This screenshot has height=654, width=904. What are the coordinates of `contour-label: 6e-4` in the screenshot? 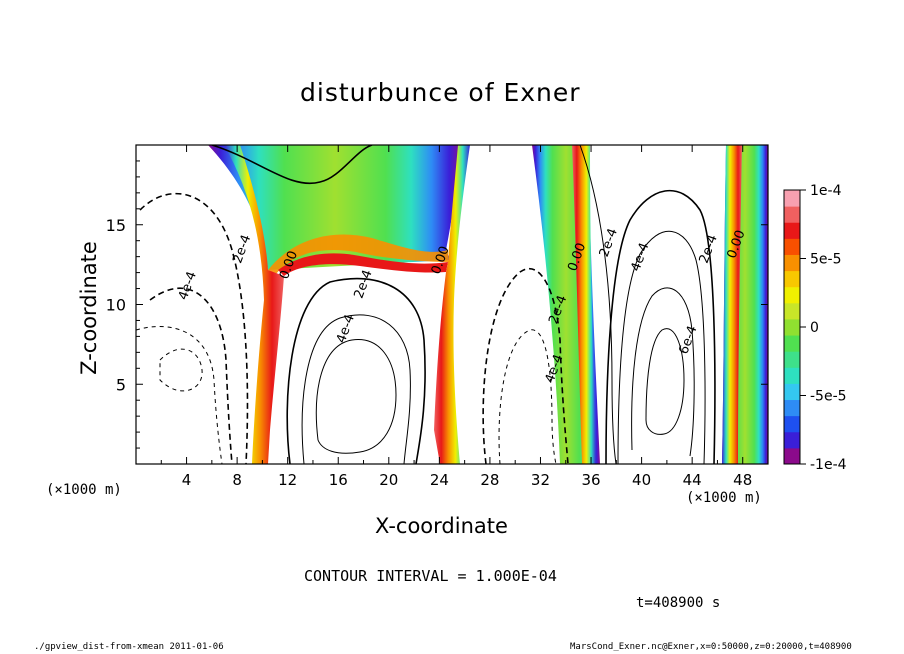 It's located at (688, 340).